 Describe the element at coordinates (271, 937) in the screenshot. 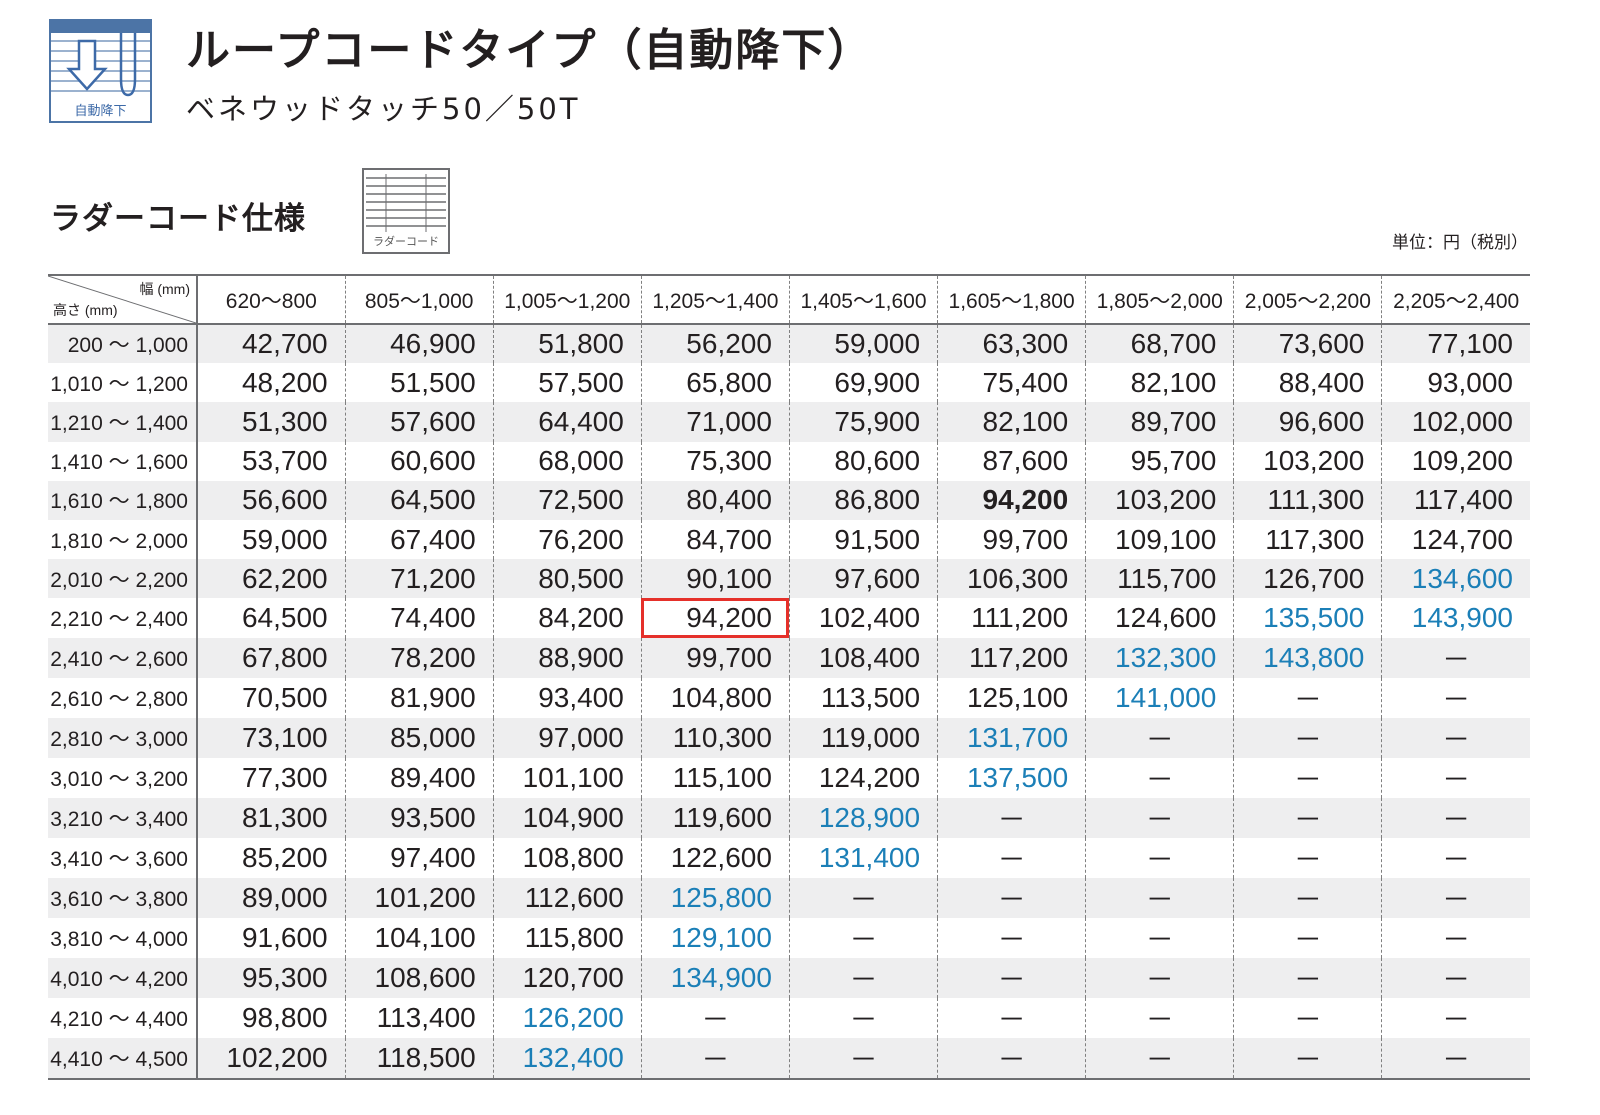

I see `price-cell: 91,600` at that location.